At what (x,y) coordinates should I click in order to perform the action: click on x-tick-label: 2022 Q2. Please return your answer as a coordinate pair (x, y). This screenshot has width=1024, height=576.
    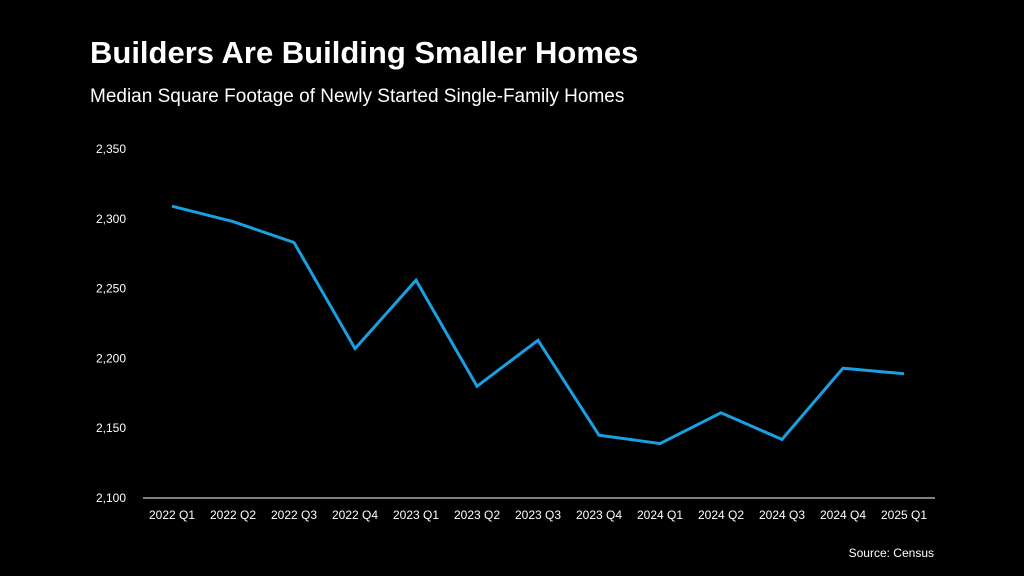
    Looking at the image, I should click on (233, 515).